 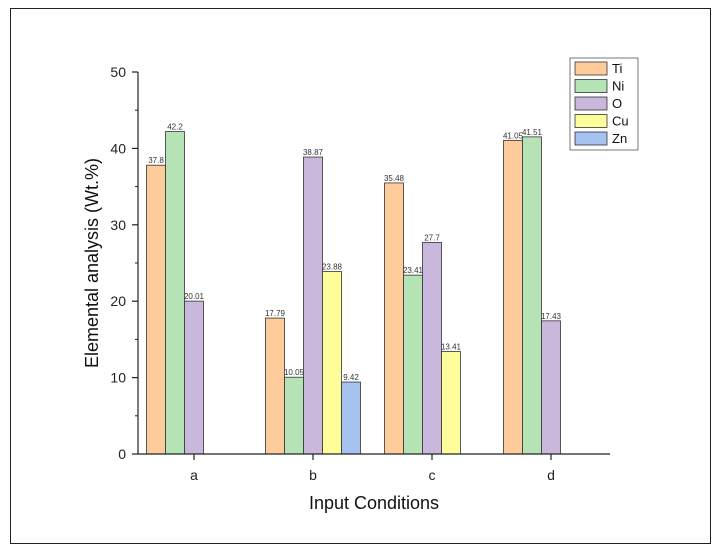 I want to click on x-tick-label: a, so click(x=194, y=475).